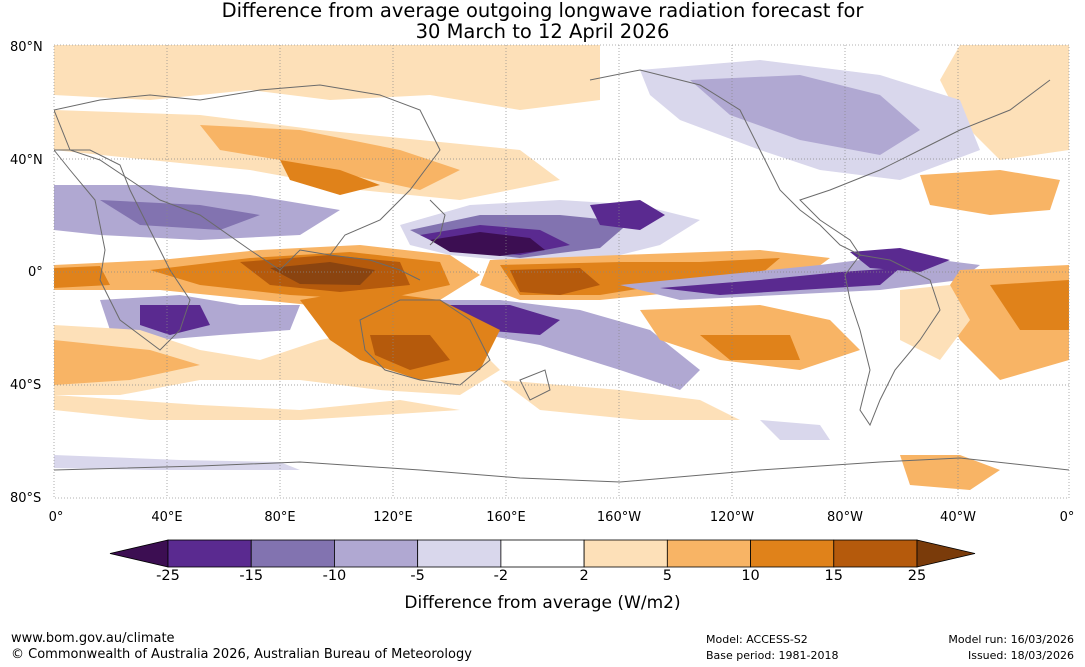  What do you see at coordinates (168, 576) in the screenshot?
I see `colorbar-tick-label: -25` at bounding box center [168, 576].